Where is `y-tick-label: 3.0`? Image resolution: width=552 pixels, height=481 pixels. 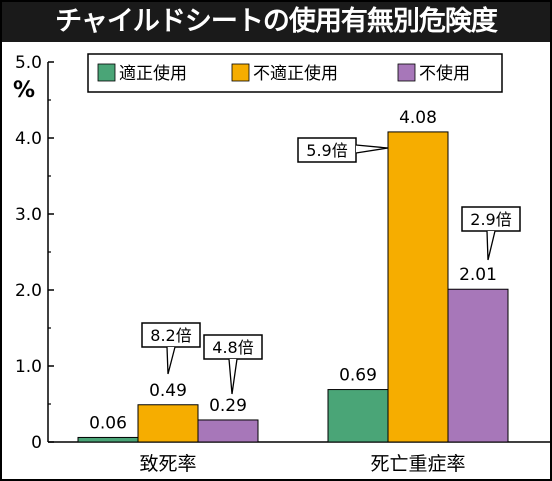 y-tick-label: 3.0 is located at coordinates (28, 215).